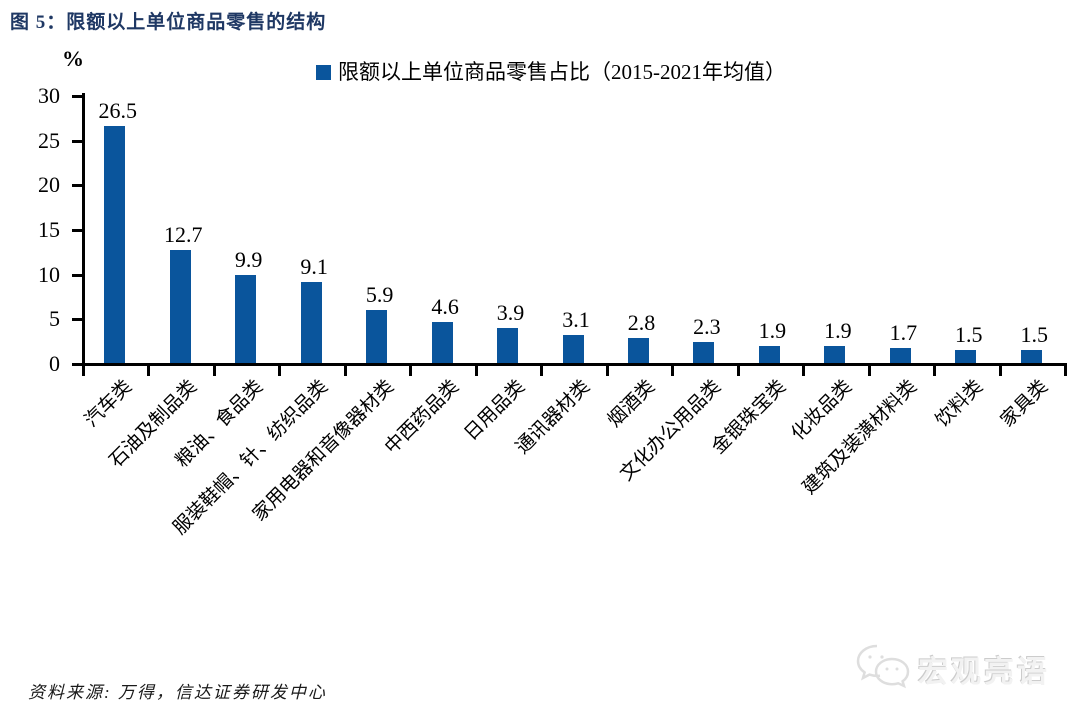 The width and height of the screenshot is (1080, 714). I want to click on y-axis-tick-label: 5, so click(54, 319).